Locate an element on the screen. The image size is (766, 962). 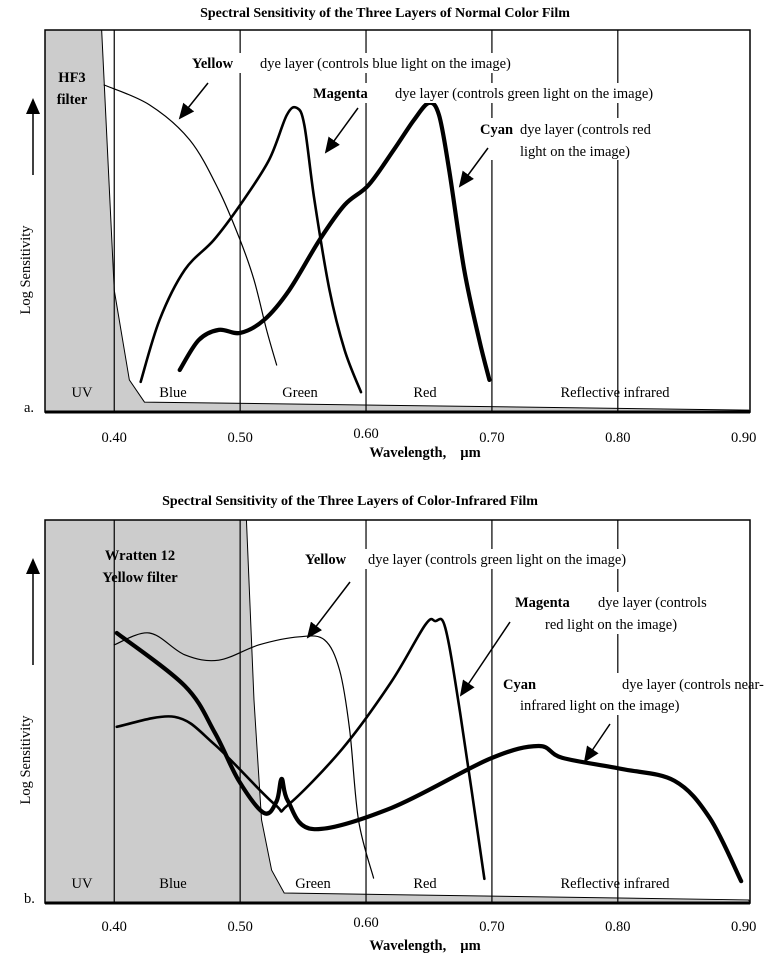
panel-label: b. is located at coordinates (29, 899).